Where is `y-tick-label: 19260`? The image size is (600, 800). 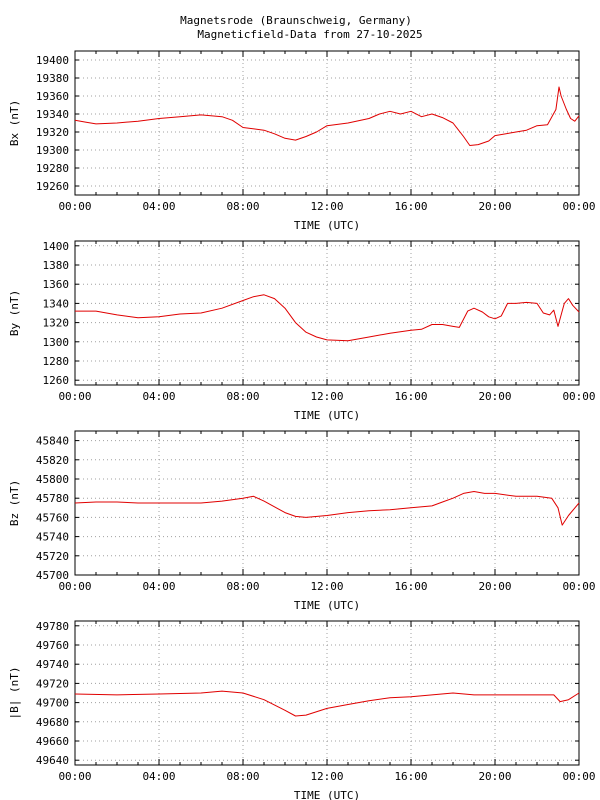 y-tick-label: 19260 is located at coordinates (52, 186).